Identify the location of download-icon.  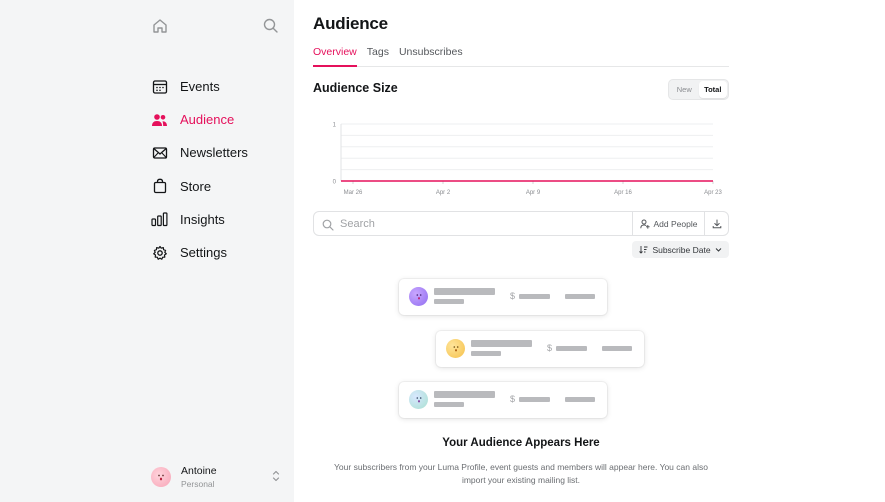
(717, 223).